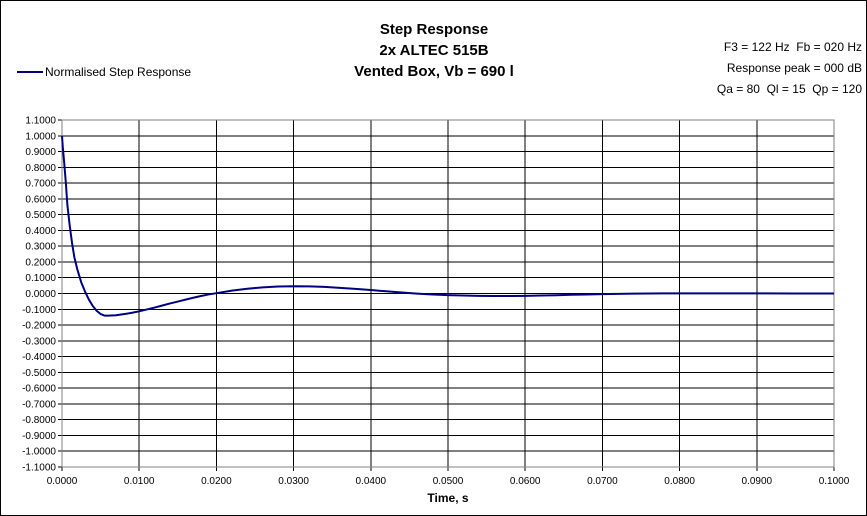 Image resolution: width=867 pixels, height=516 pixels. I want to click on y-tick-label: -0.1000, so click(39, 310).